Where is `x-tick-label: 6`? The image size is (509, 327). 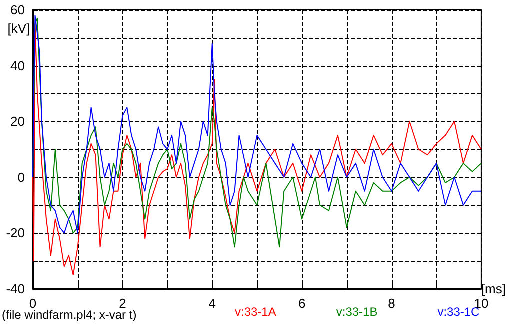 x-tick-label: 6 is located at coordinates (302, 303).